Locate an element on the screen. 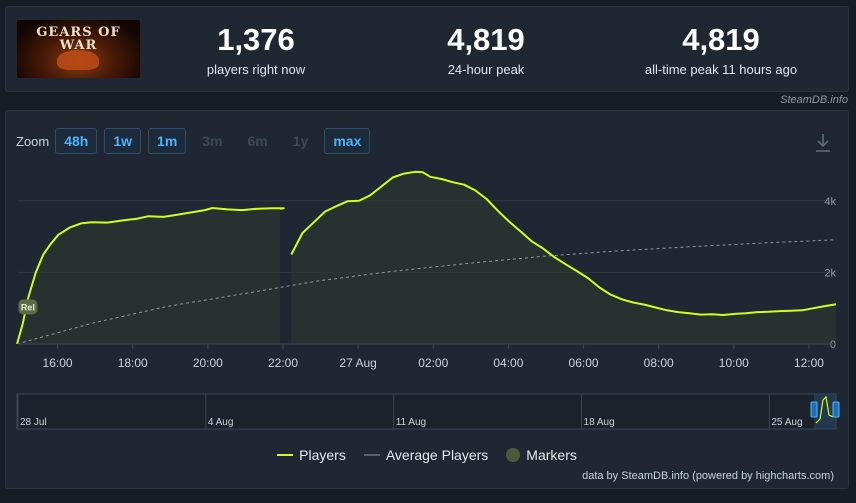 The width and height of the screenshot is (856, 503). daily-peak-label: 24-hour peak is located at coordinates (486, 69).